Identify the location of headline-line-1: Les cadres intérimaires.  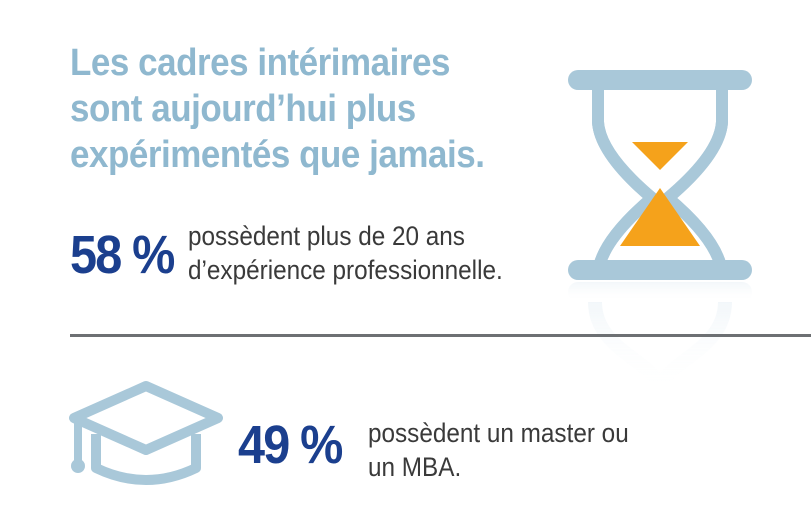
(260, 63).